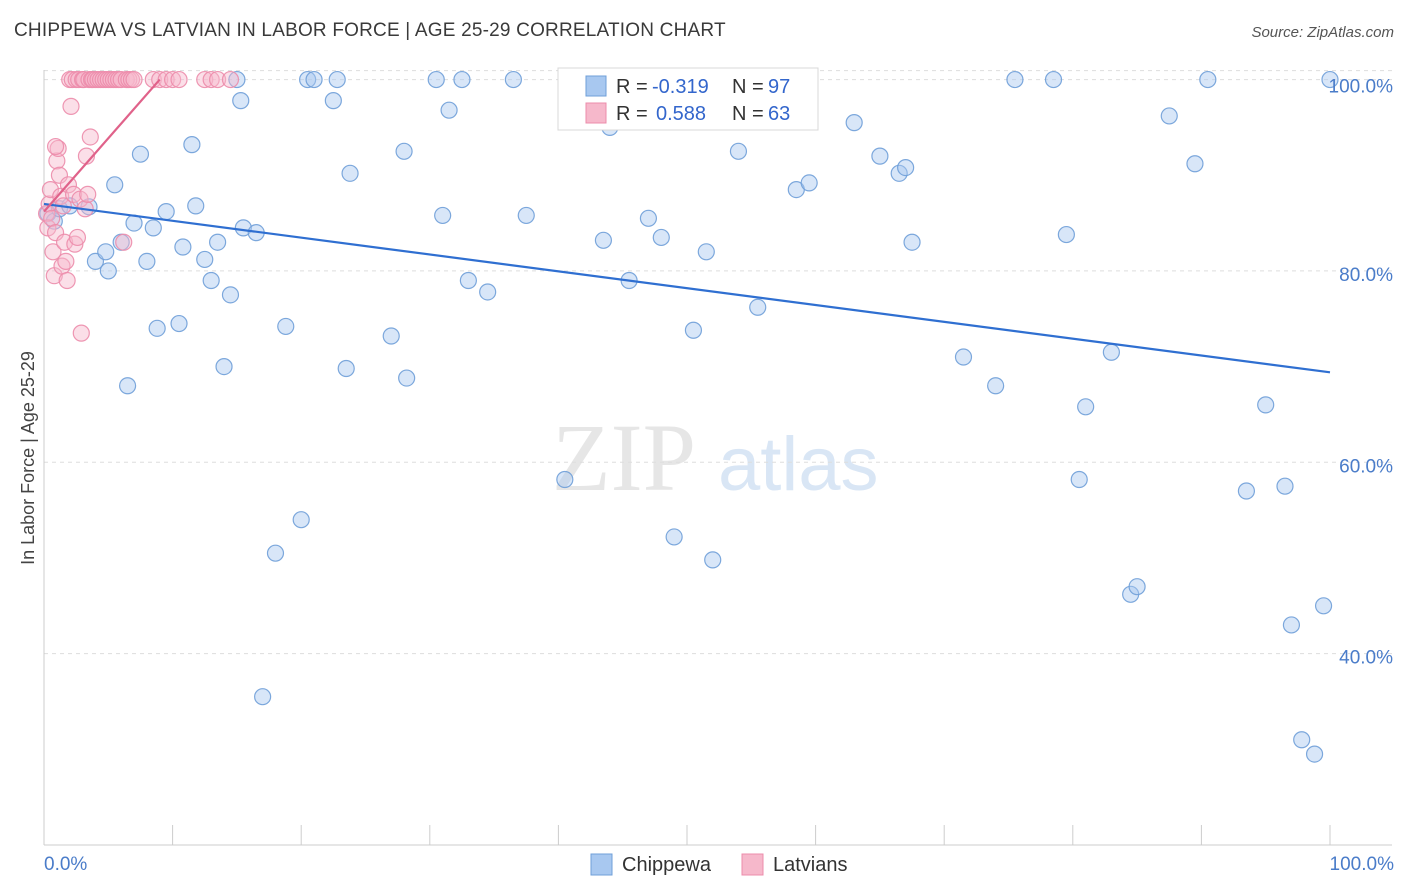 The width and height of the screenshot is (1406, 892). What do you see at coordinates (102, 145) in the screenshot?
I see `trend-line-latvian` at bounding box center [102, 145].